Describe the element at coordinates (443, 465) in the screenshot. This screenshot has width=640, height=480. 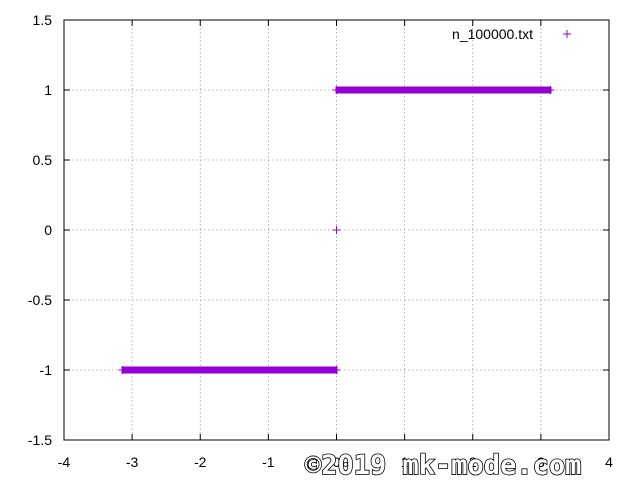
I see `watermark: ©2019 mk-mode.com` at that location.